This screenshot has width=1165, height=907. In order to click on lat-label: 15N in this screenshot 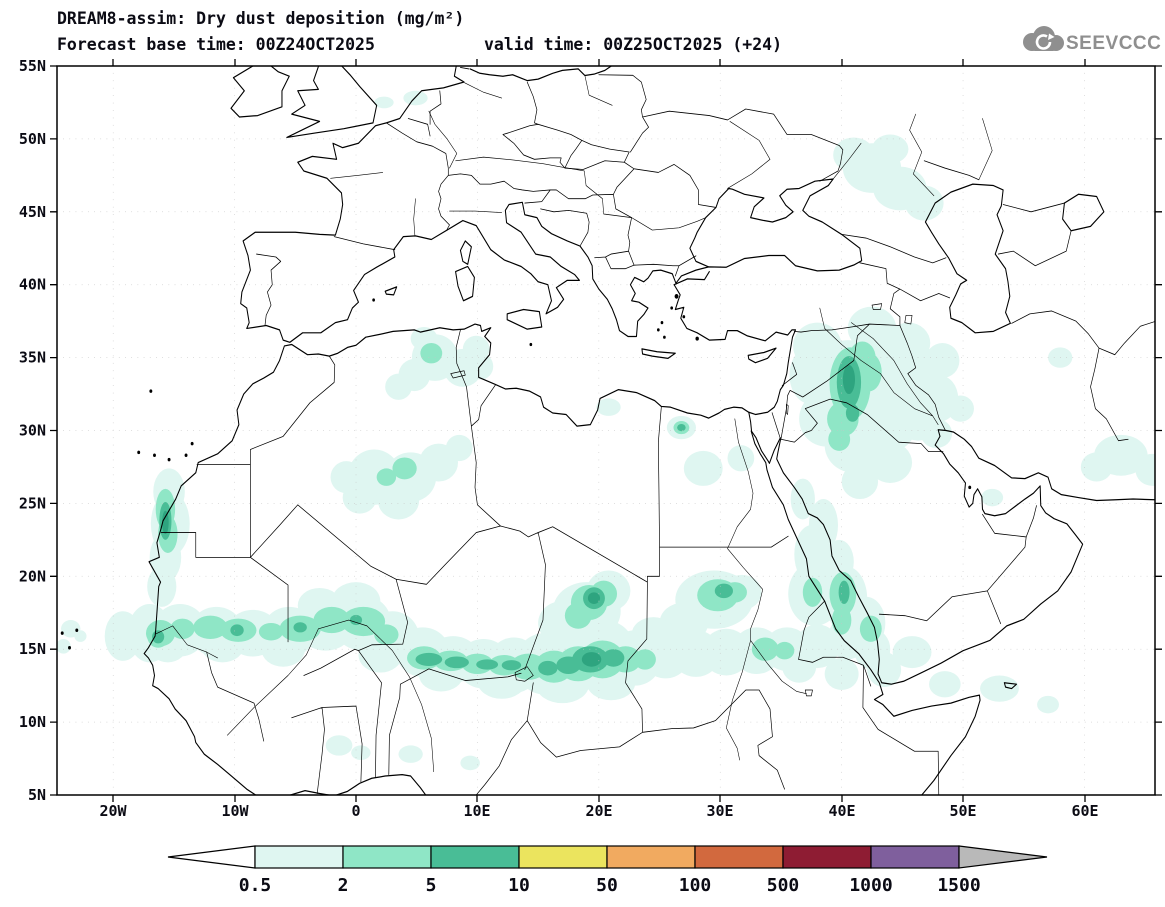, I will do `click(32, 649)`.